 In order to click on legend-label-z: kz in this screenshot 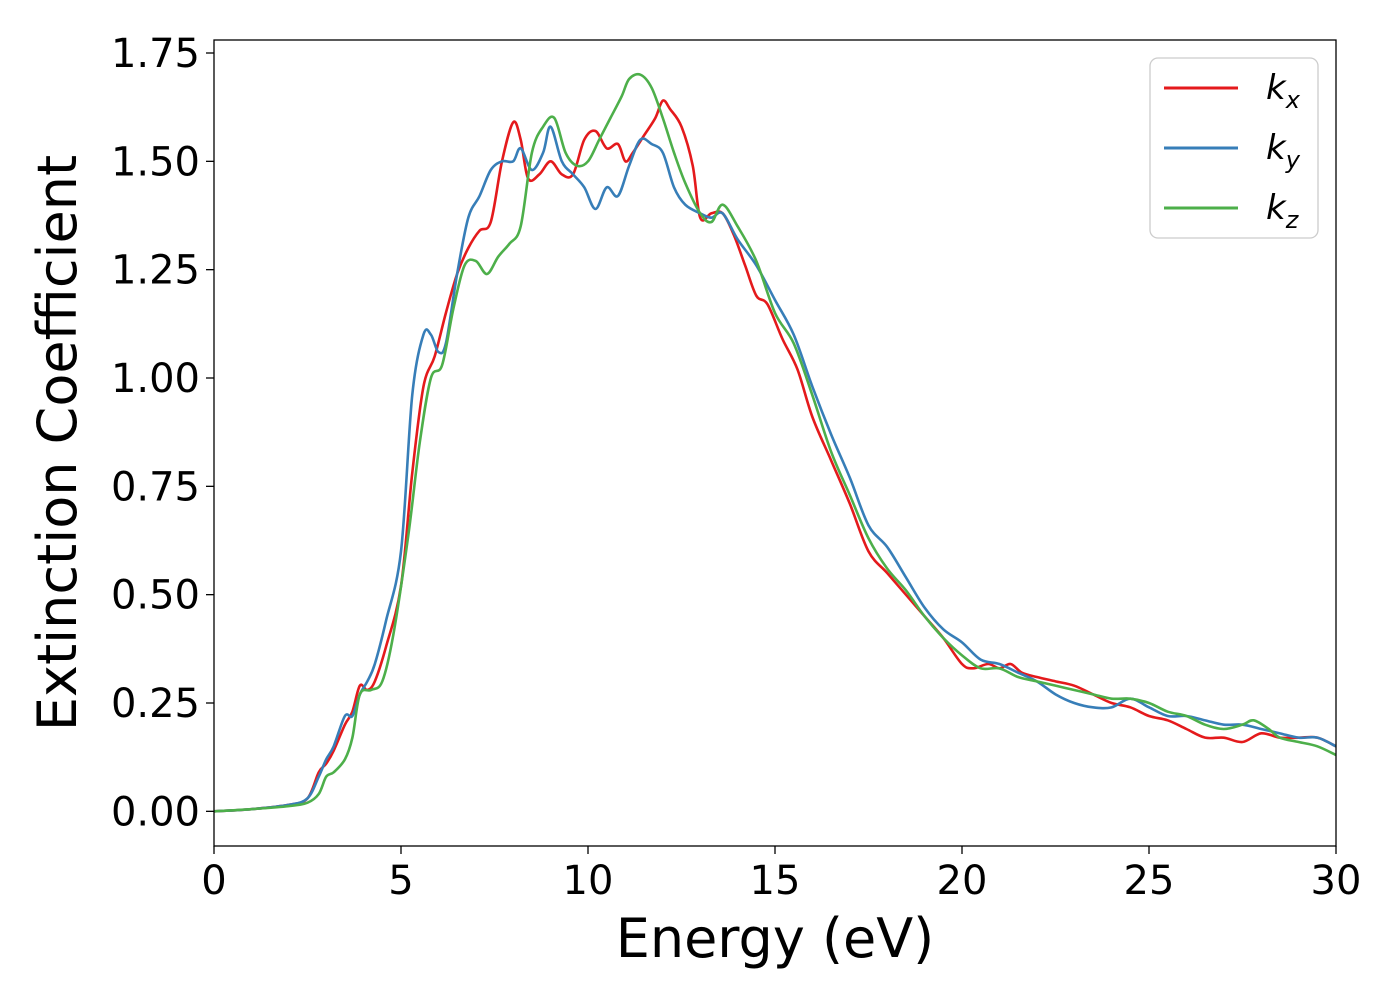, I will do `click(1283, 211)`.